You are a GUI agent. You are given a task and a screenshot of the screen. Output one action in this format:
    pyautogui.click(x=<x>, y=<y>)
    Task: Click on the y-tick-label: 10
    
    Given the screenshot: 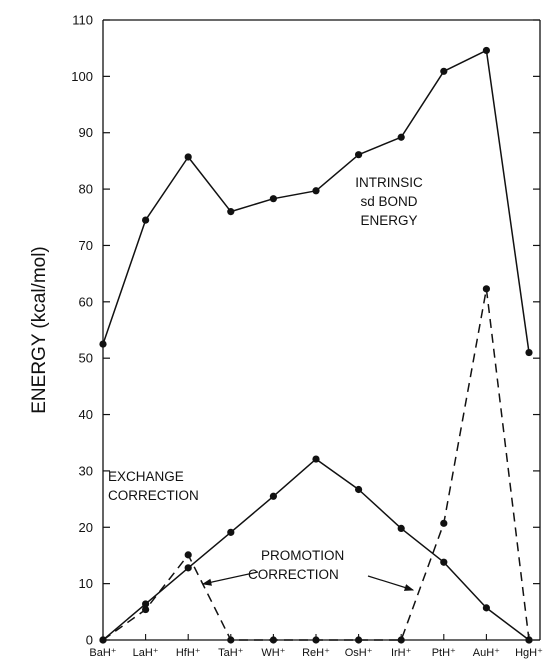 What is the action you would take?
    pyautogui.click(x=86, y=583)
    